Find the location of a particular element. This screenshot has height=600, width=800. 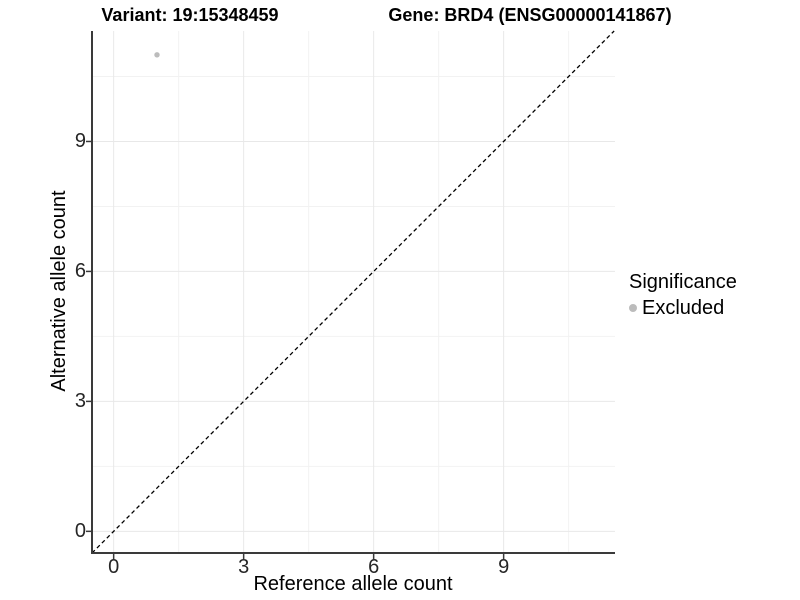

legend-item: Excluded is located at coordinates (683, 308).